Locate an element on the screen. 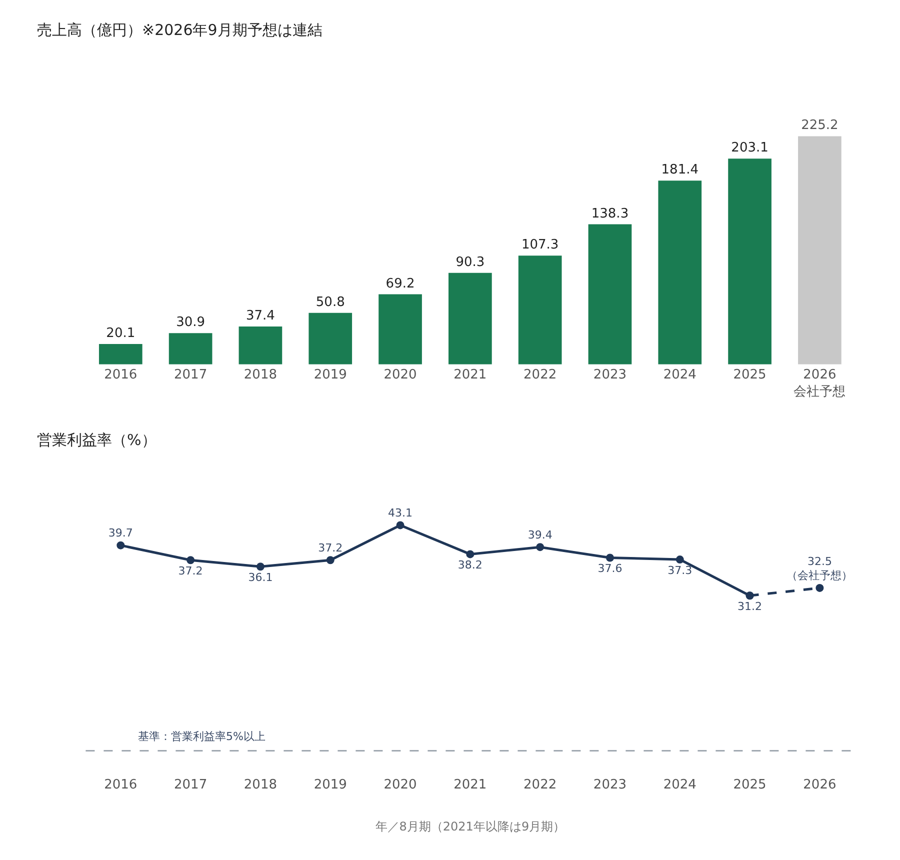  data-label: 32.5 （会社予想） is located at coordinates (819, 568).